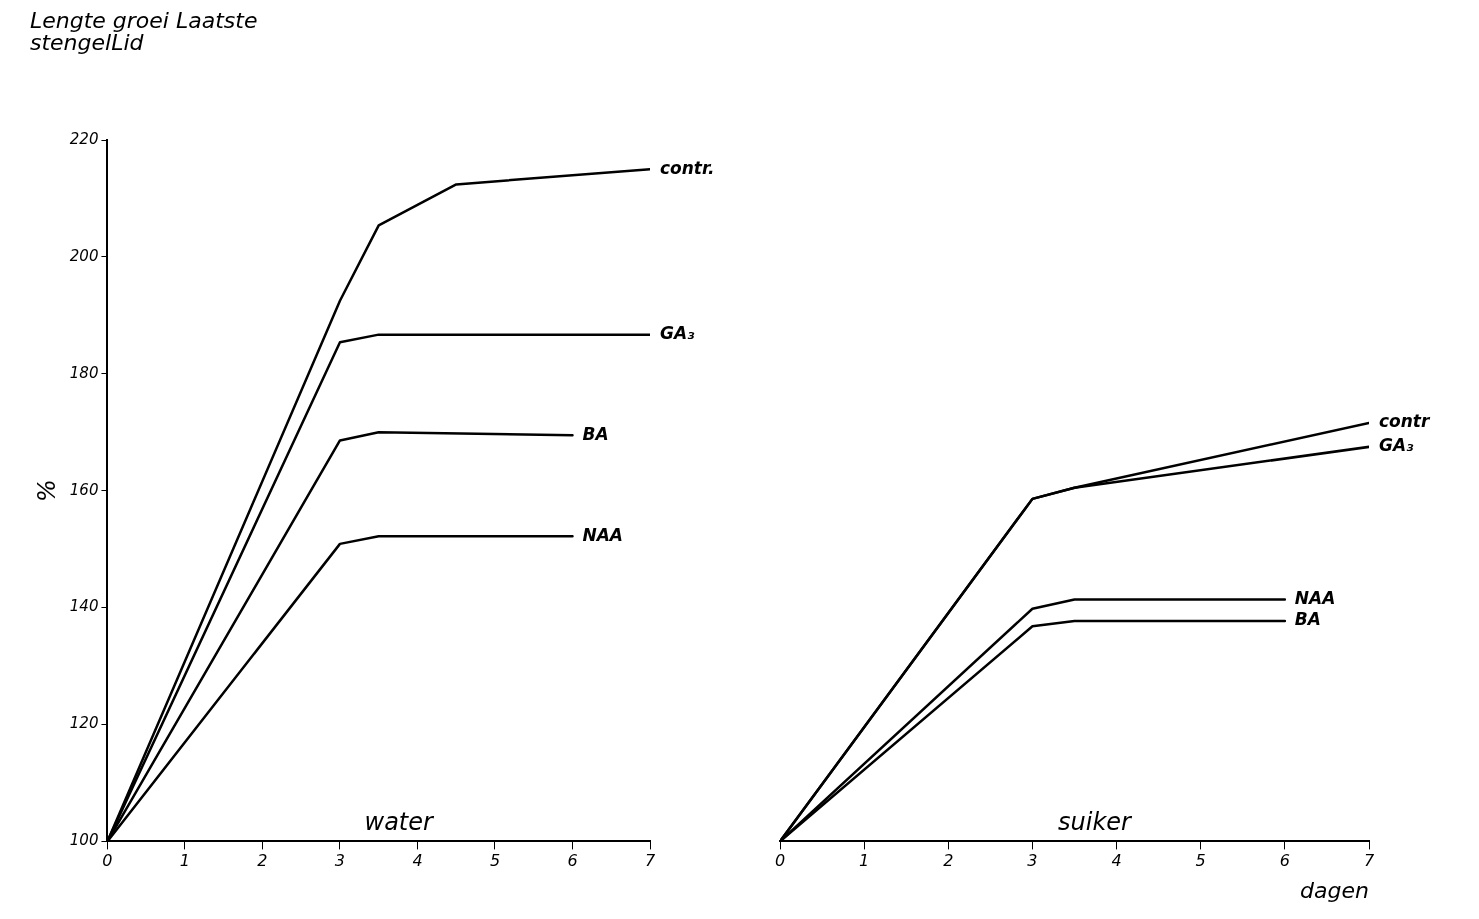 The image size is (1479, 919). Describe the element at coordinates (84, 372) in the screenshot. I see `y-tick-label: 180` at that location.